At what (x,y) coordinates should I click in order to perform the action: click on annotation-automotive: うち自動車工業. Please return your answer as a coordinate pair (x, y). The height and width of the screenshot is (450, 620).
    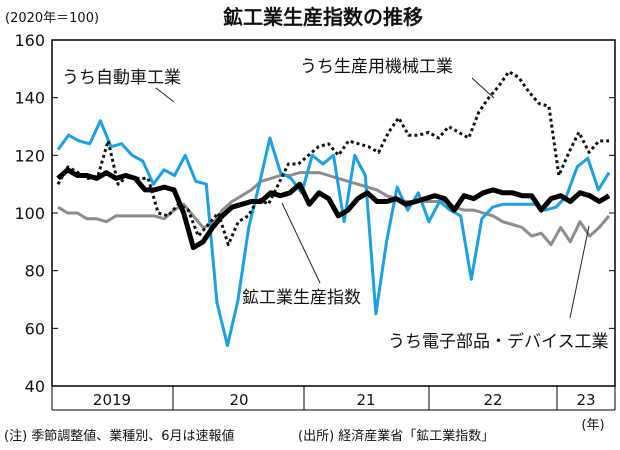
    Looking at the image, I should click on (121, 78).